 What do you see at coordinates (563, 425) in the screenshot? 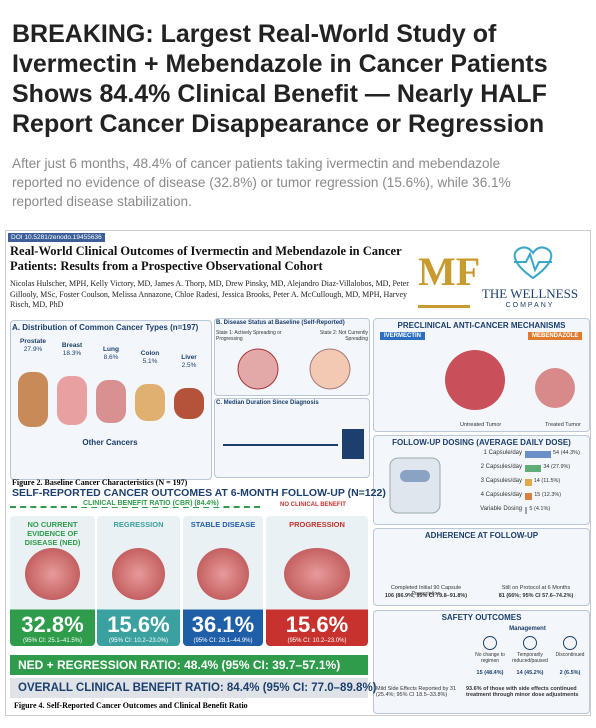
I see `treated: Treated Tumor` at bounding box center [563, 425].